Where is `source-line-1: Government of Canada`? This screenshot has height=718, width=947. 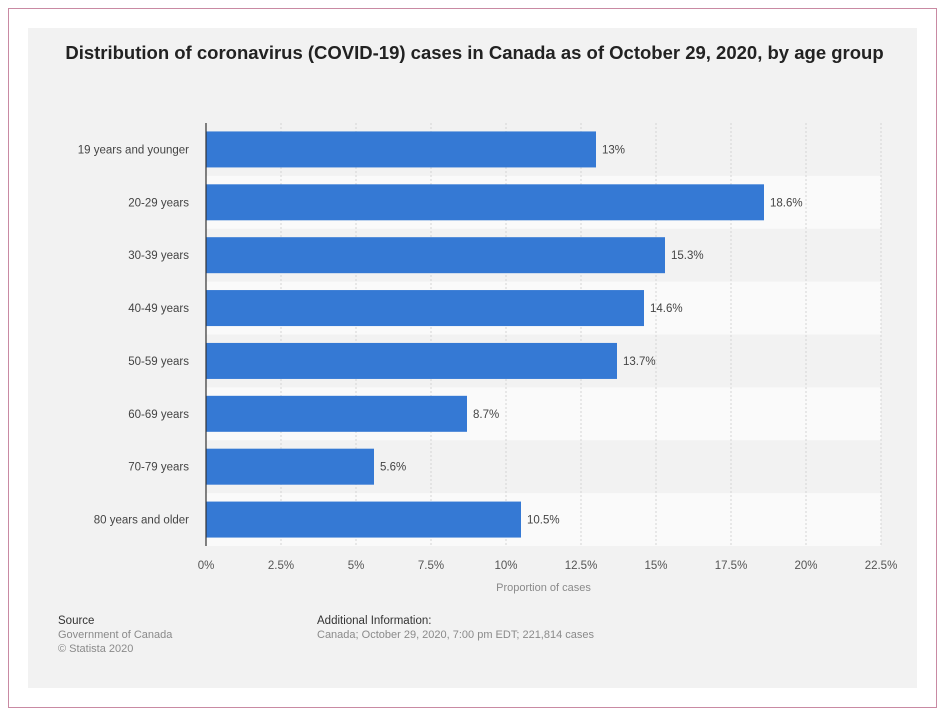 source-line-1: Government of Canada is located at coordinates (115, 635).